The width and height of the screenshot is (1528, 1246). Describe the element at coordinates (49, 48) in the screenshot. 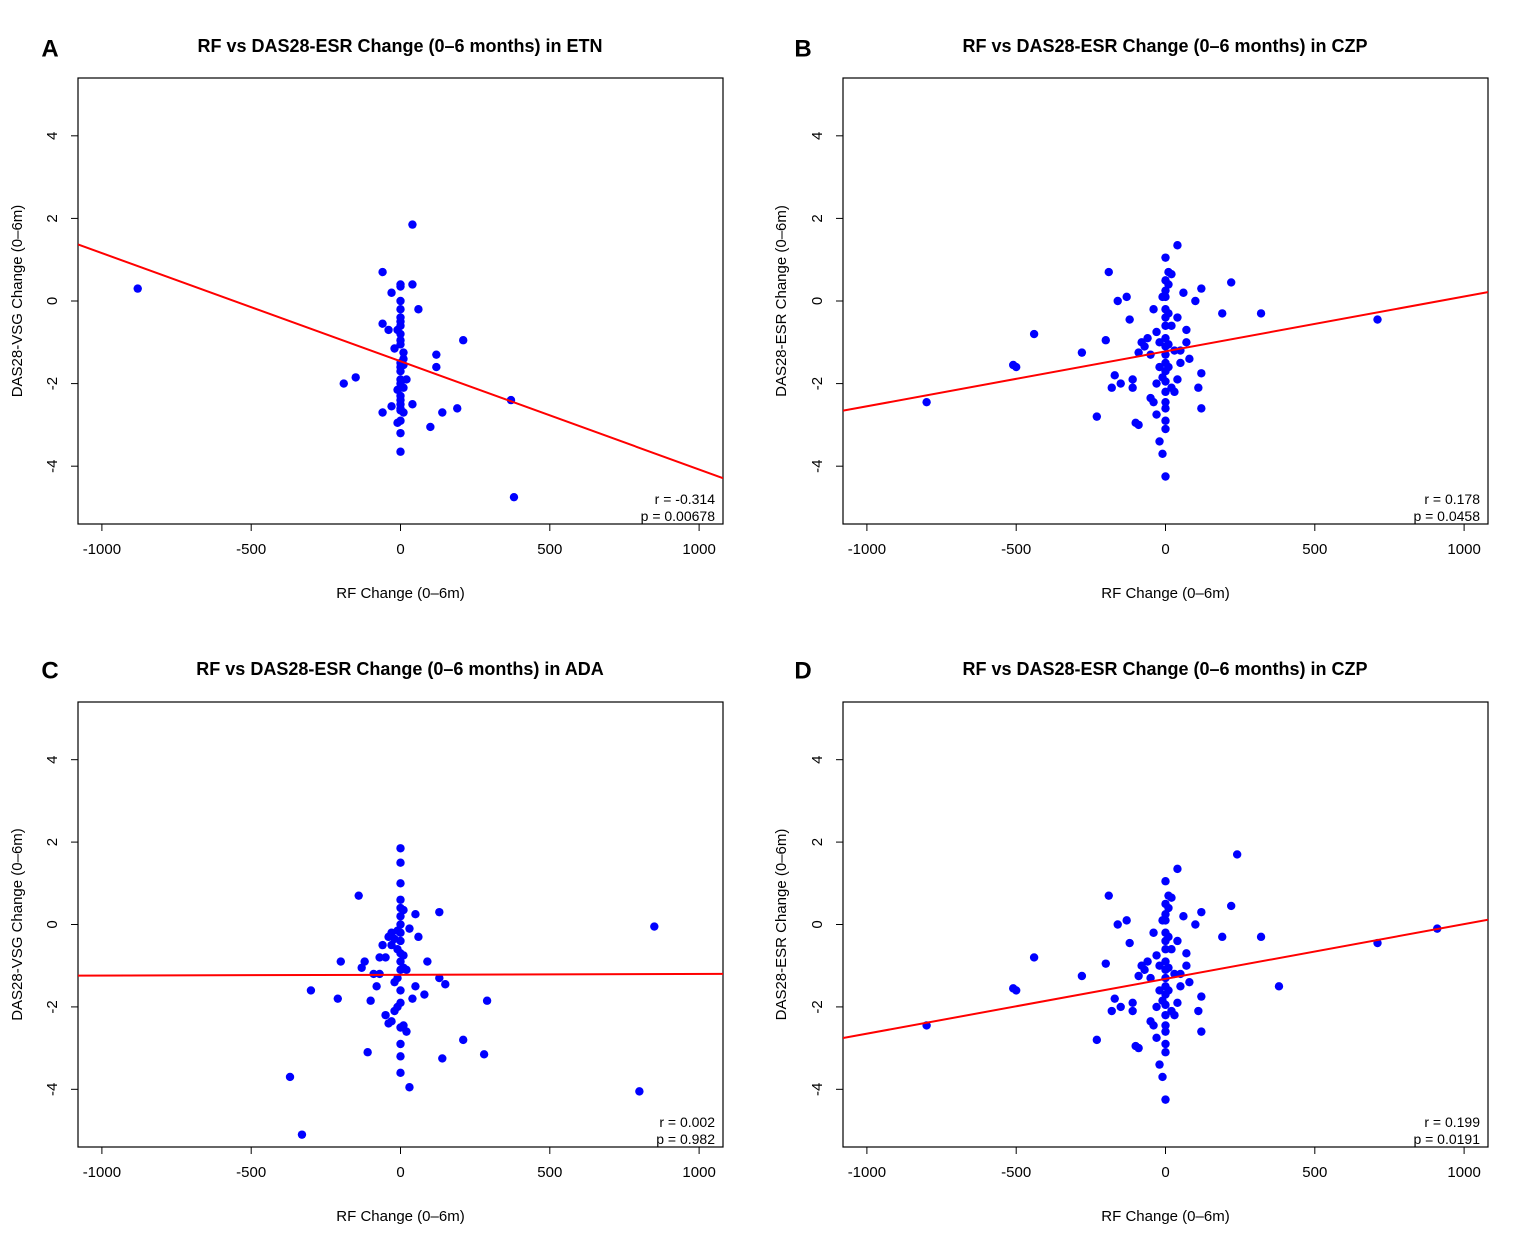

I see `panel-letter: A` at that location.